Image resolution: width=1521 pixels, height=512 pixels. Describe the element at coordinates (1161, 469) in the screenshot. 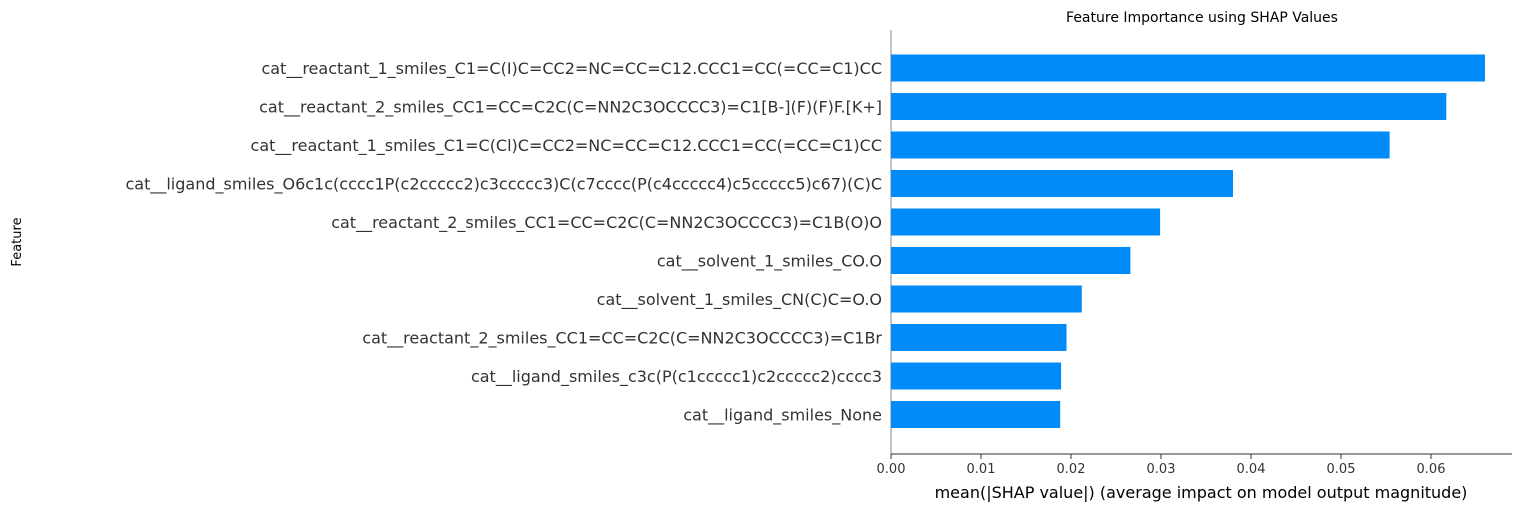

I see `x-tick-label: 0.03` at that location.